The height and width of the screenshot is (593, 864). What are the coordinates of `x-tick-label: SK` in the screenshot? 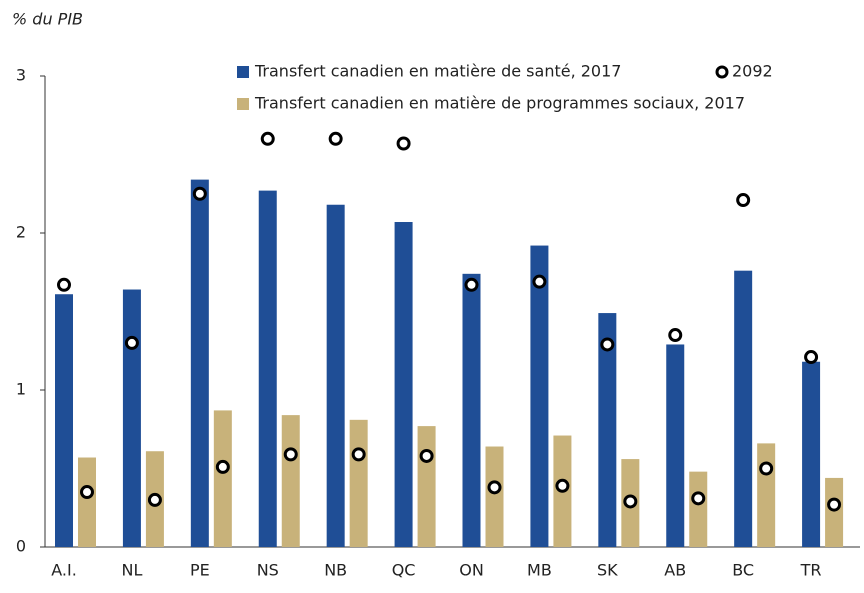 It's located at (607, 570).